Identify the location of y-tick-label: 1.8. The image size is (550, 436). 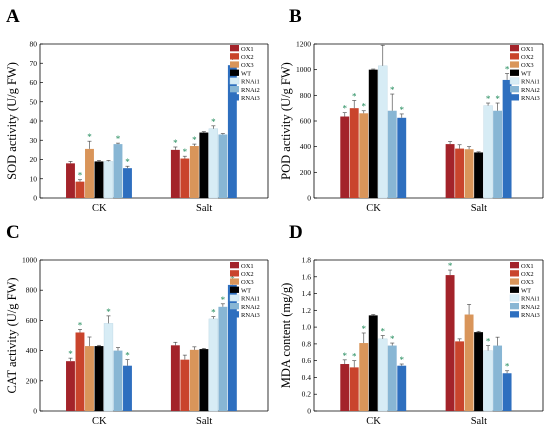
(307, 260).